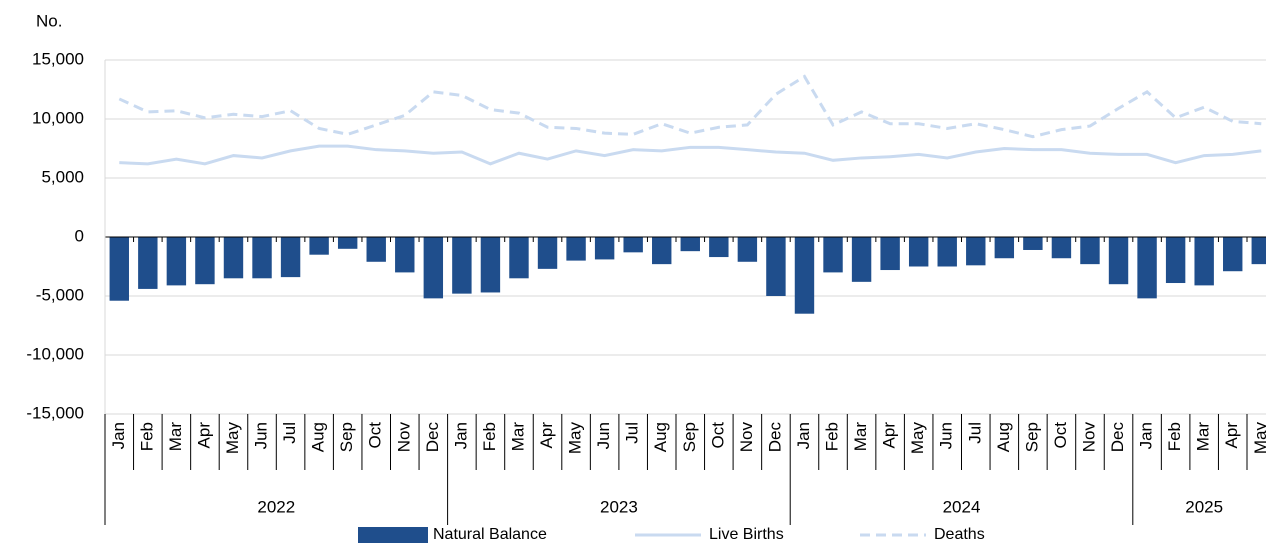  What do you see at coordinates (49, 20) in the screenshot?
I see `y-axis-label: No.` at bounding box center [49, 20].